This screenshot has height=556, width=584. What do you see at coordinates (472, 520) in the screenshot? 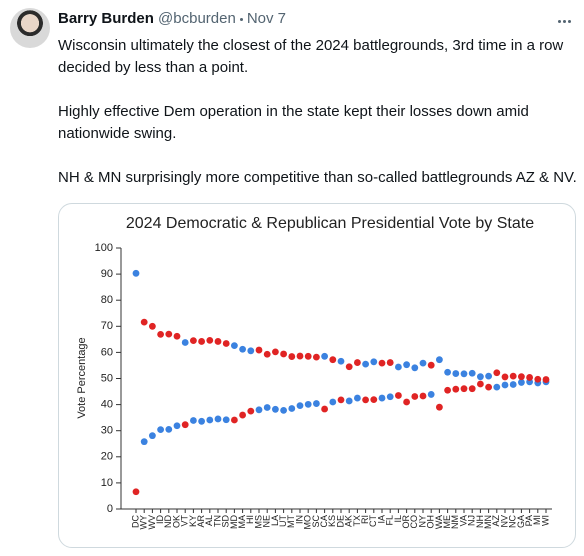
I see `x-tick-label: NJ` at bounding box center [472, 520].